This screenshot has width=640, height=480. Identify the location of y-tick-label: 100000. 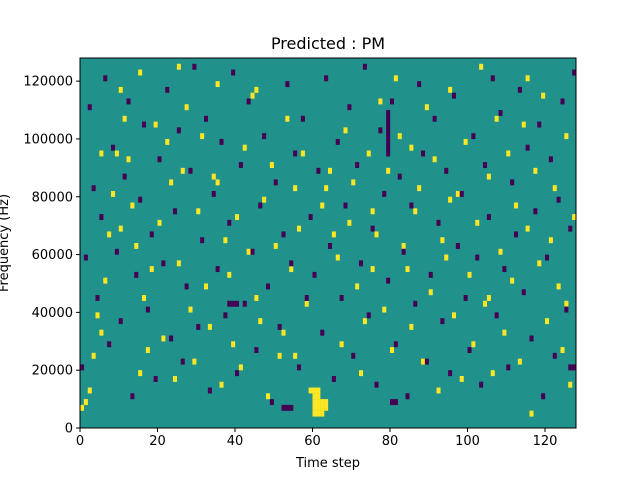
(48, 139).